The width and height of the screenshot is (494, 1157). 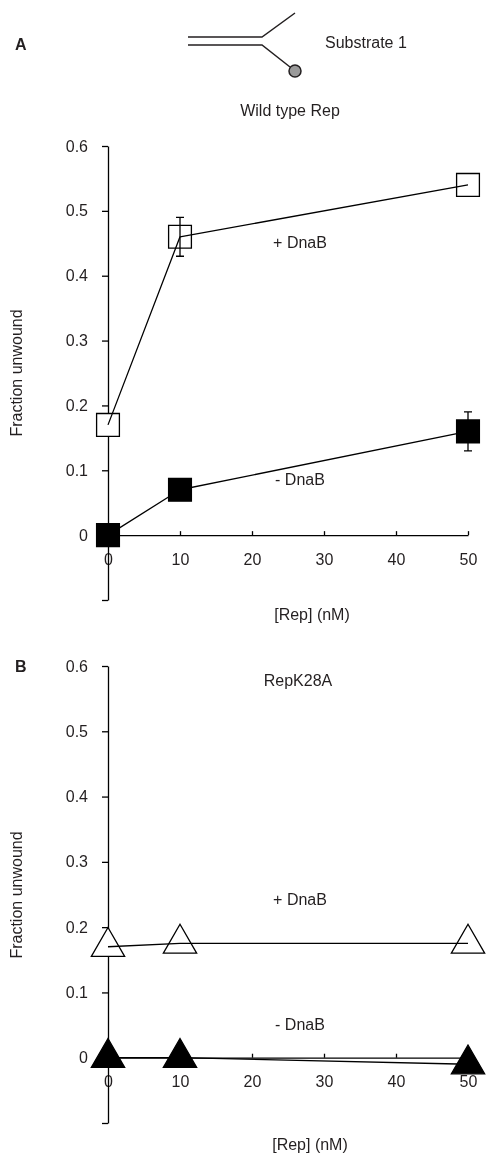 What do you see at coordinates (290, 110) in the screenshot?
I see `chart-title: Wild type Rep` at bounding box center [290, 110].